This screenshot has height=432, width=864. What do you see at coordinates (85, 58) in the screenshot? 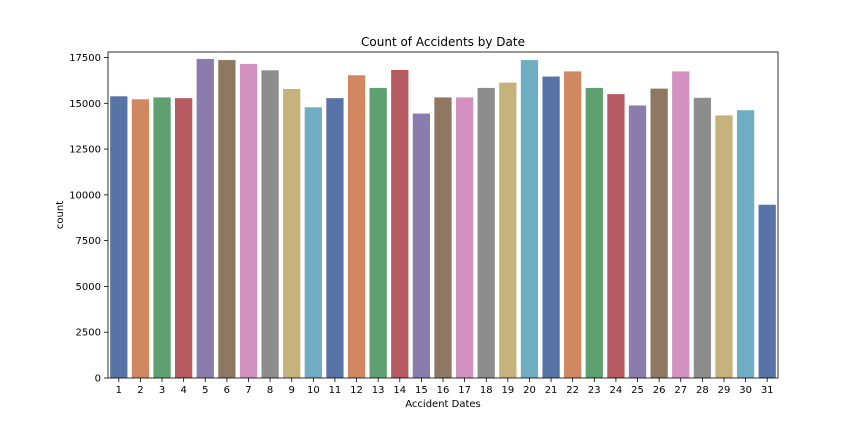
I see `y-tick-label: 17500` at bounding box center [85, 58].